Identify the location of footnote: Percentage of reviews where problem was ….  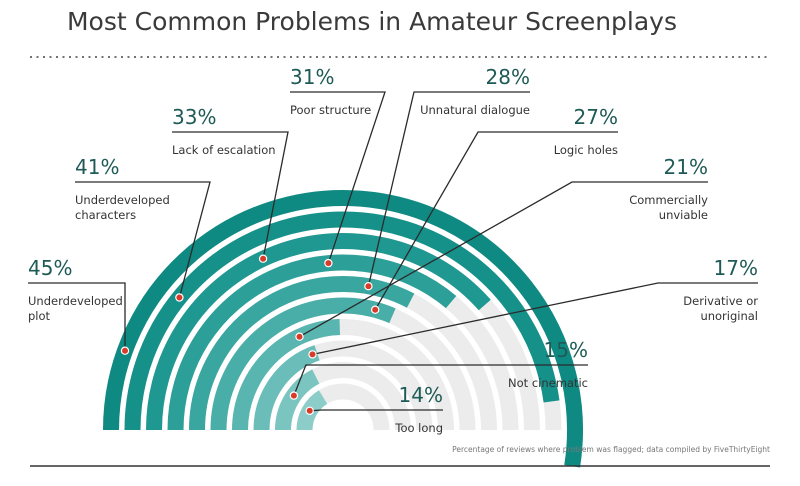
(611, 449).